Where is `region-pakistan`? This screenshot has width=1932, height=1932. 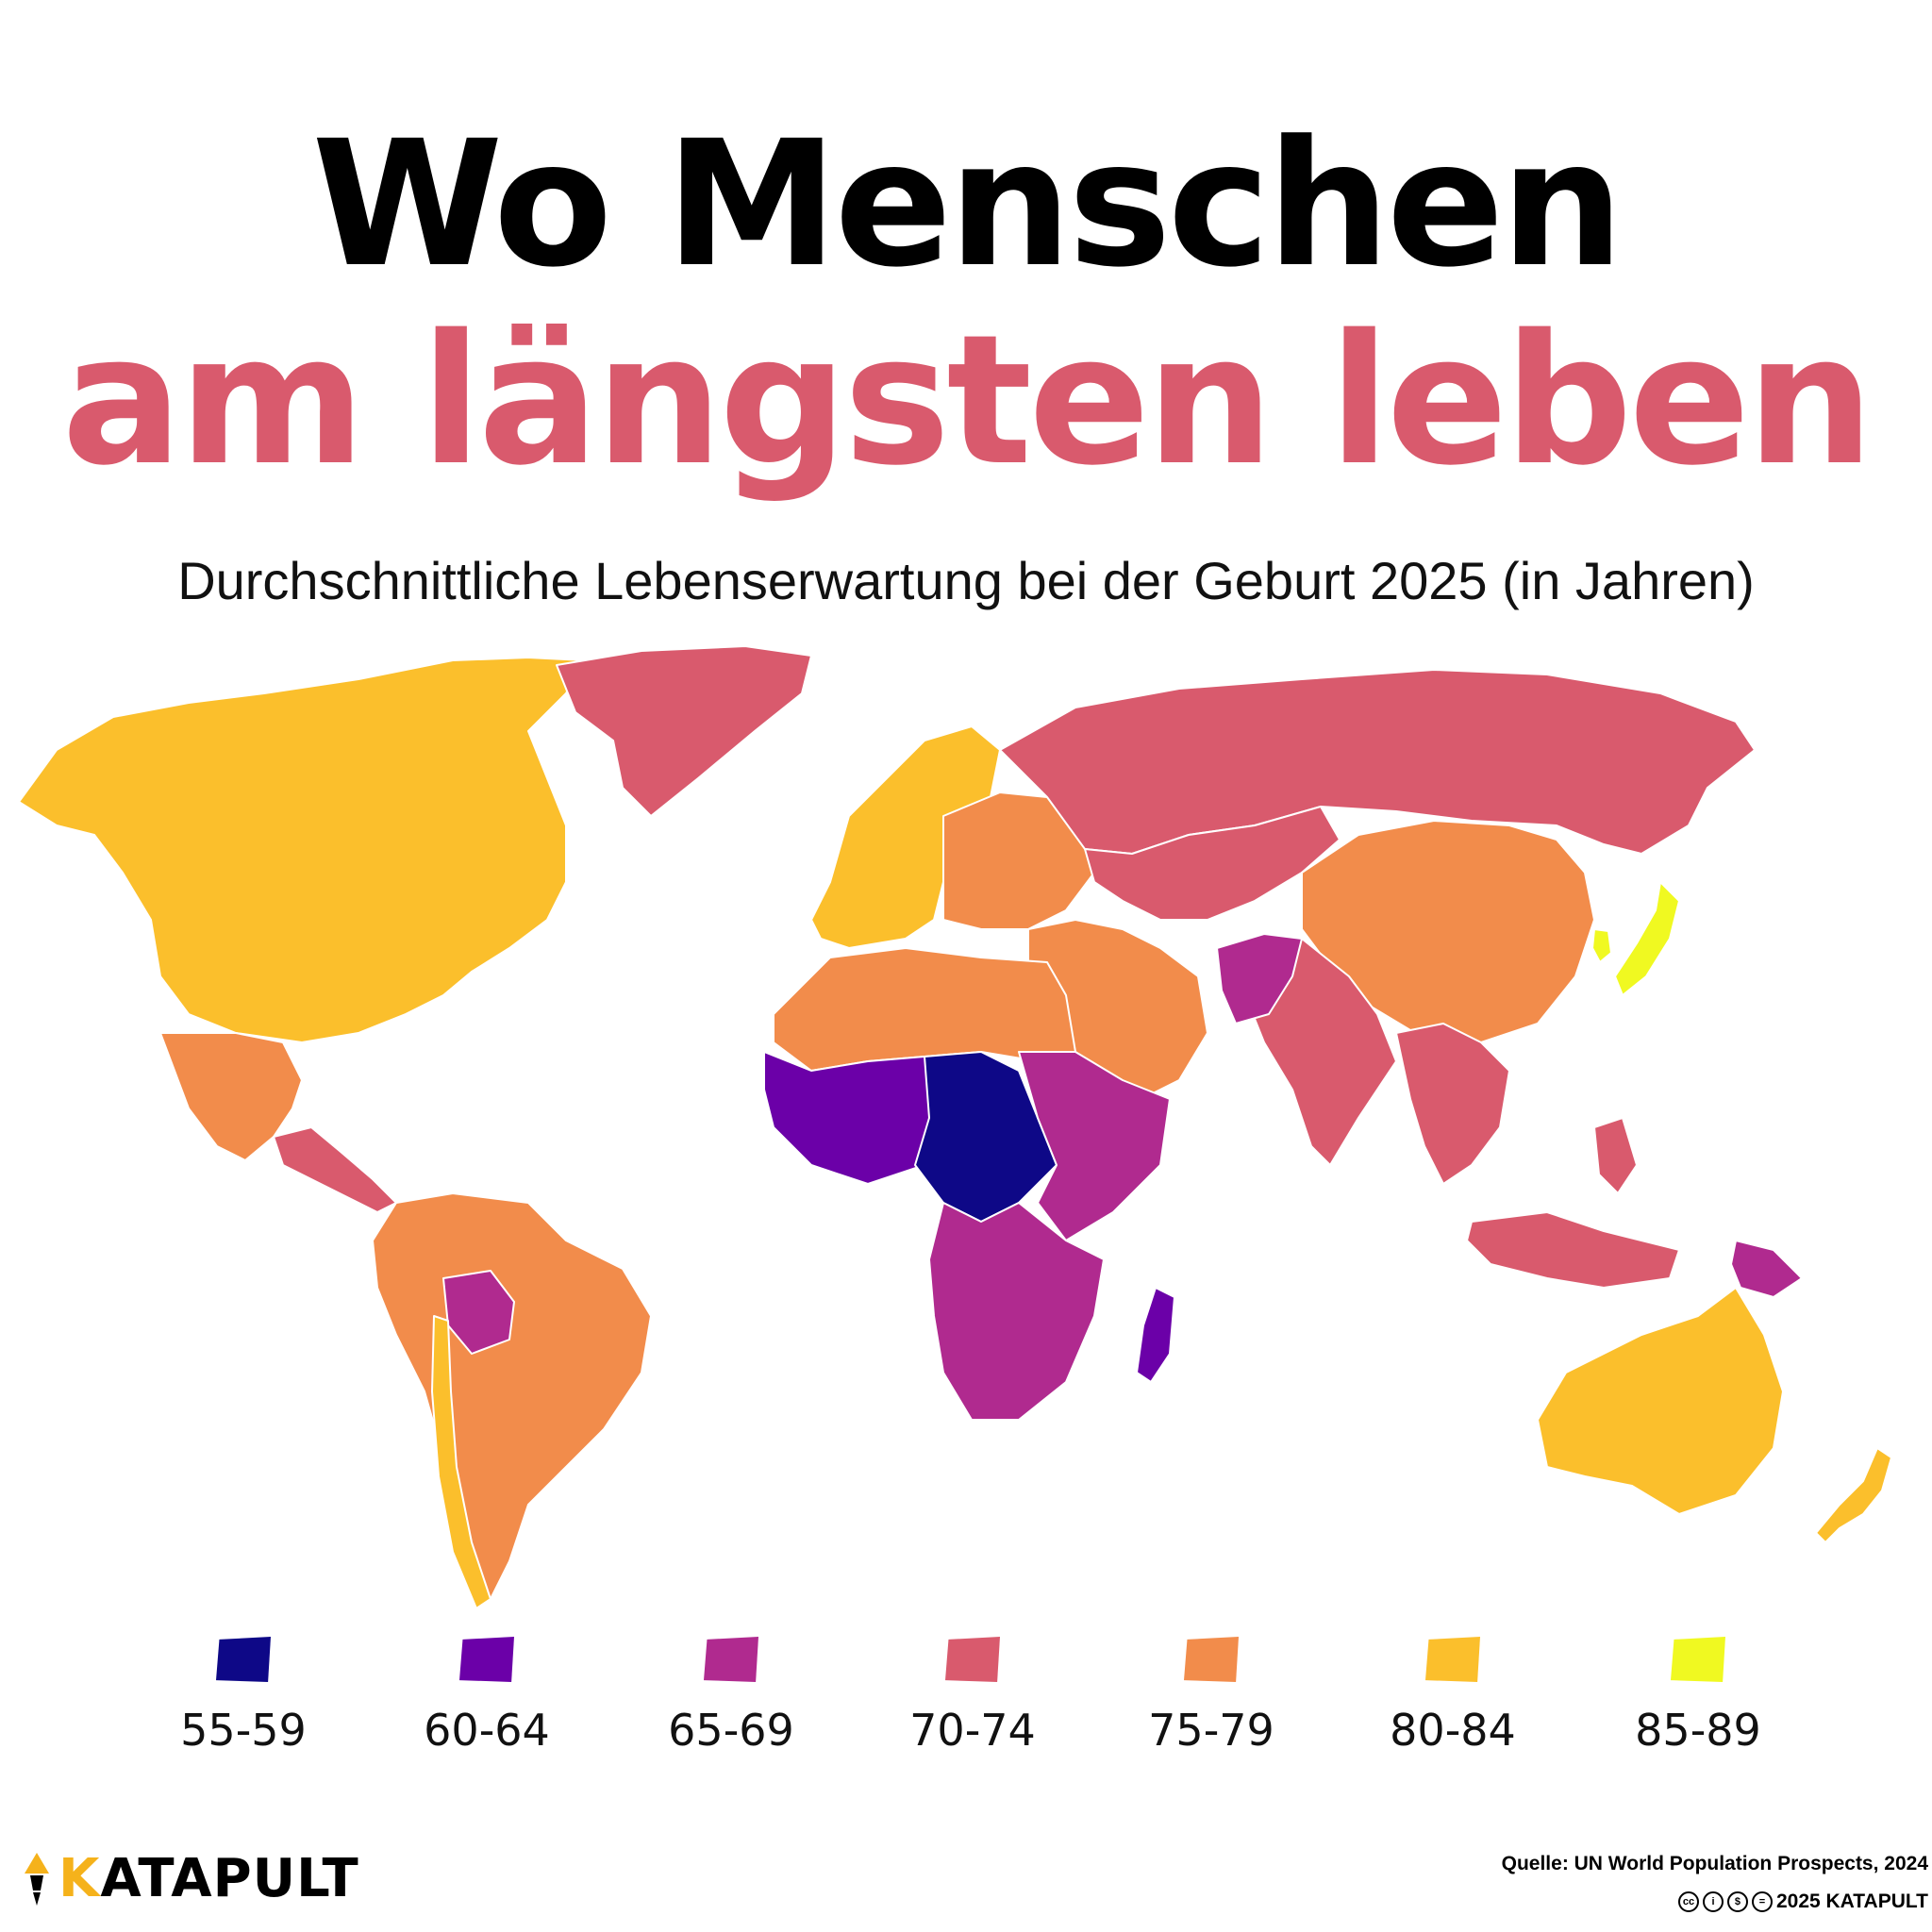
region-pakistan is located at coordinates (1260, 979).